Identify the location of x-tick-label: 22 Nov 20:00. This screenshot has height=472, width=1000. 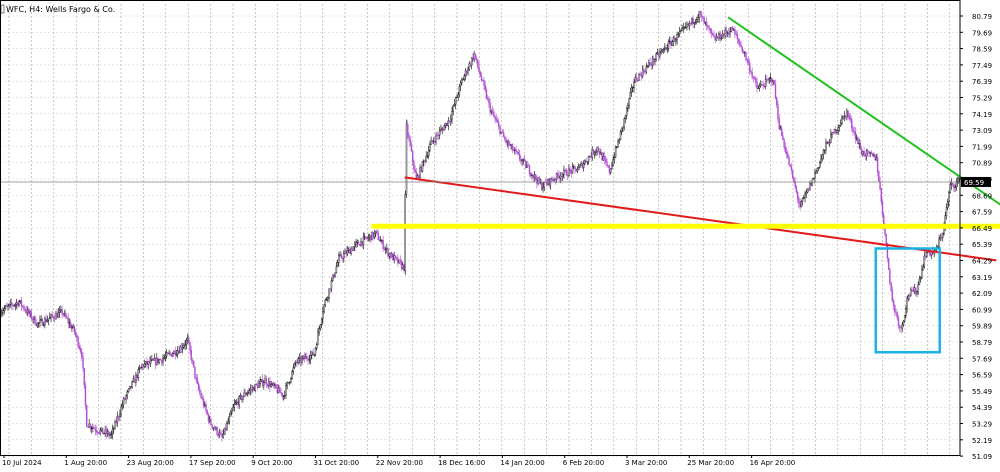
(399, 463).